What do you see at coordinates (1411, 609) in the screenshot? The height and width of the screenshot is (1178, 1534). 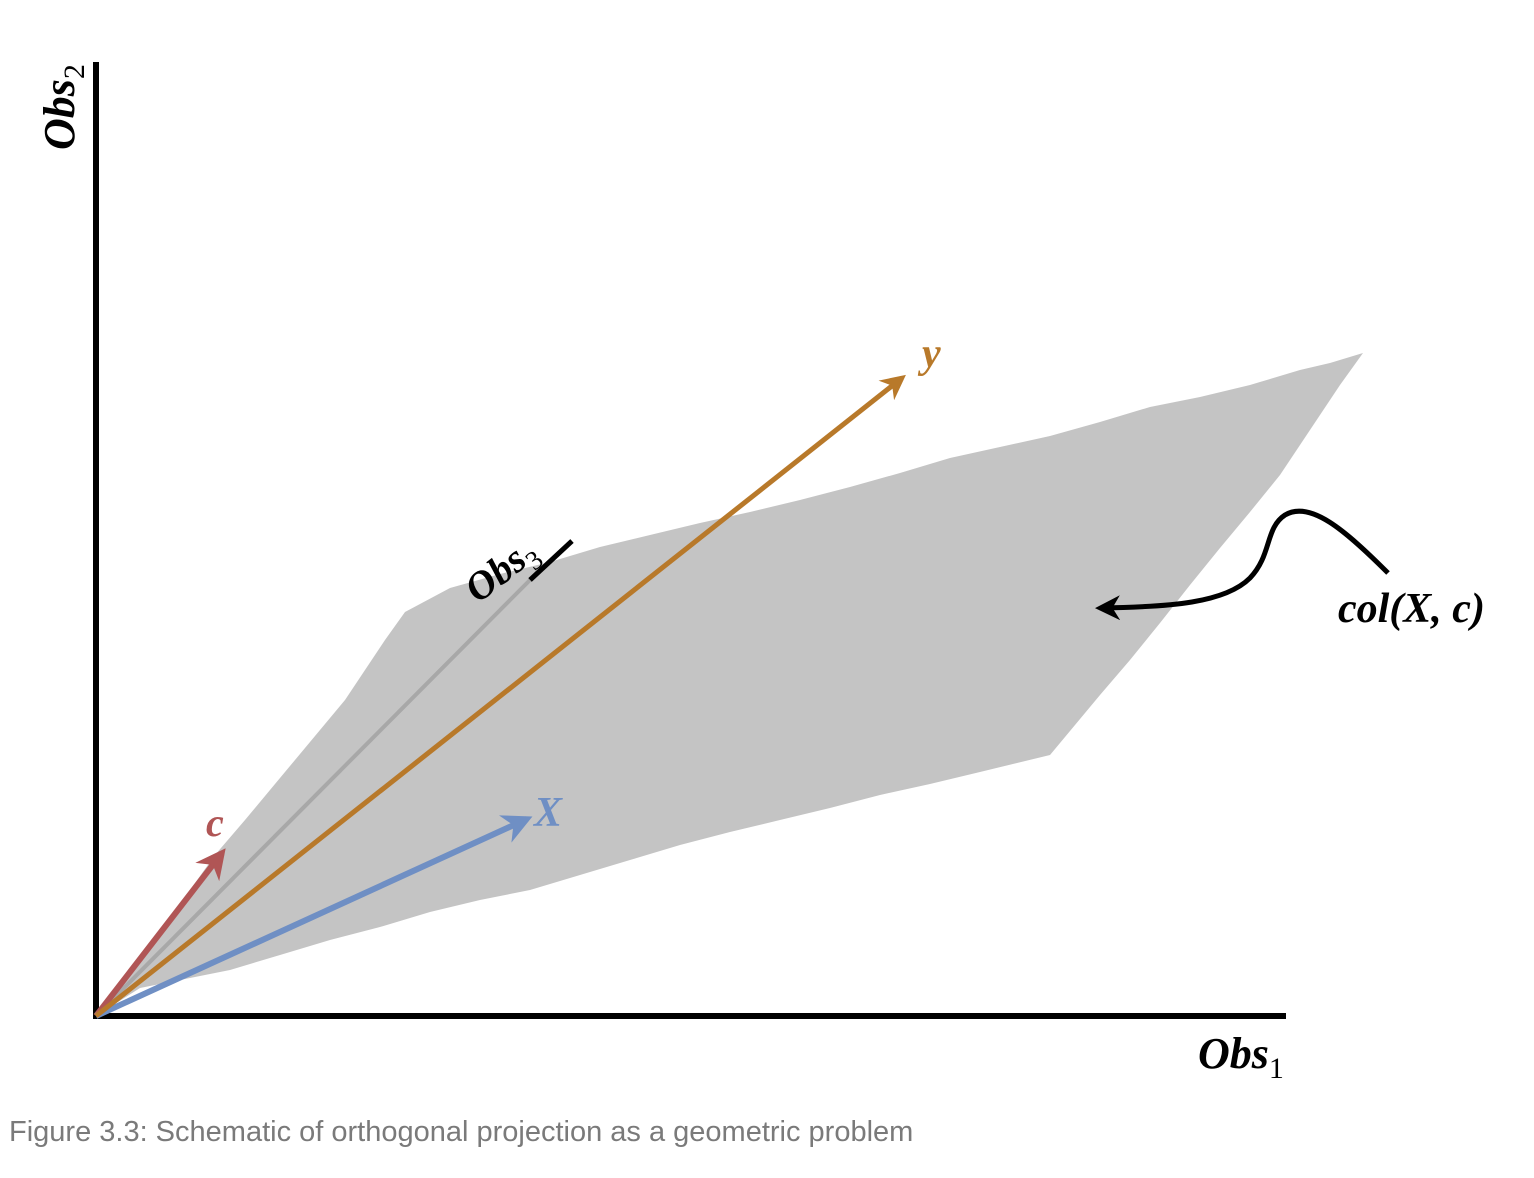 I see `plane-label: col(X, c)` at bounding box center [1411, 609].